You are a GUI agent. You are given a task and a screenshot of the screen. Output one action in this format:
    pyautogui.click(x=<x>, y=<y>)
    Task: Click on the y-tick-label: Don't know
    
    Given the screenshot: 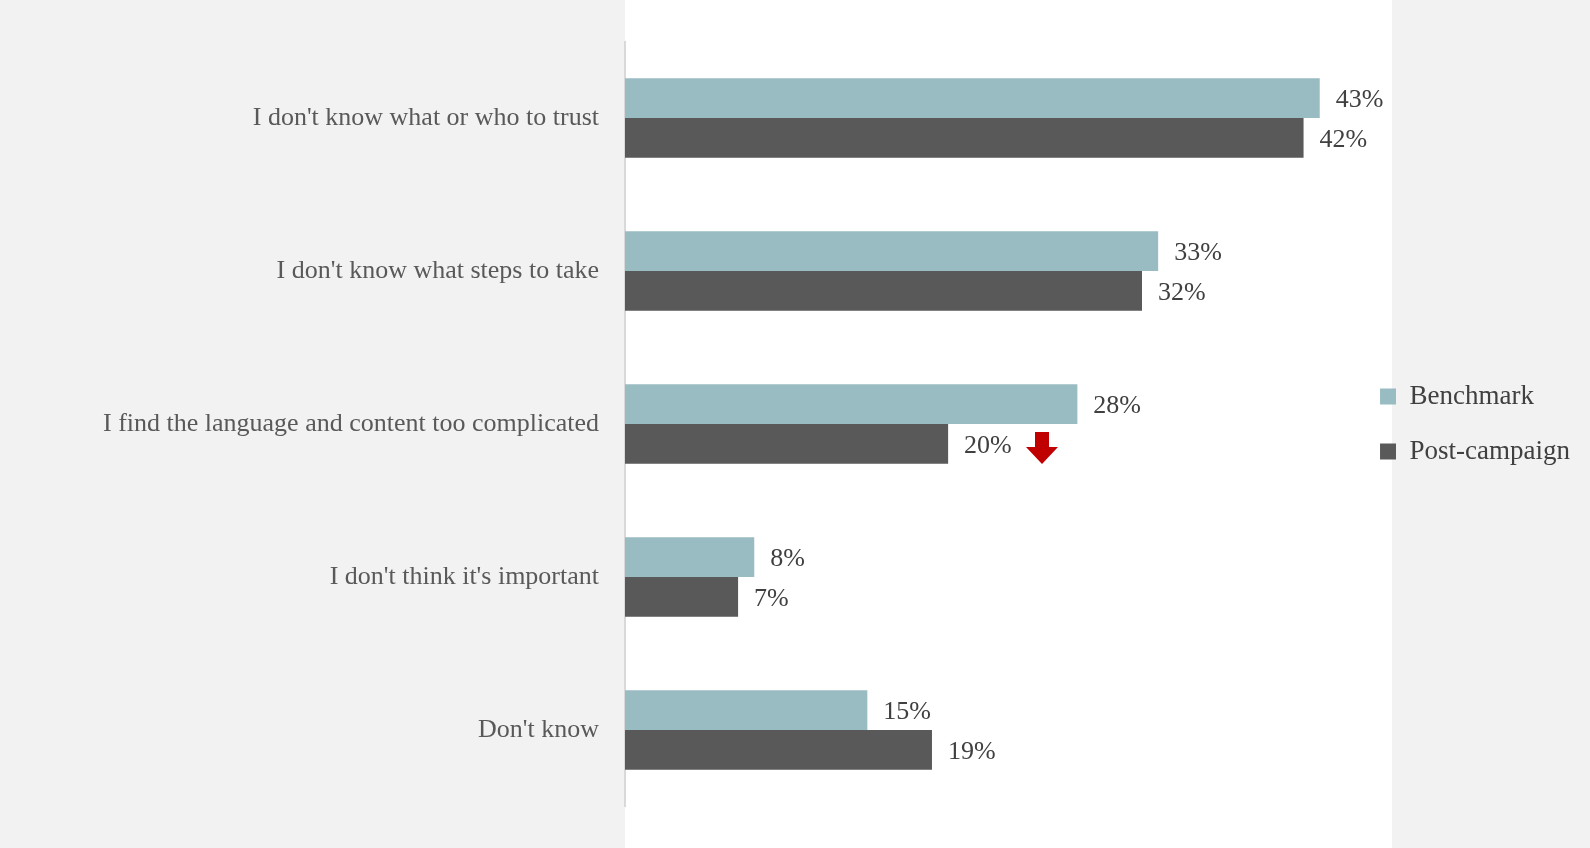 What is the action you would take?
    pyautogui.click(x=539, y=728)
    